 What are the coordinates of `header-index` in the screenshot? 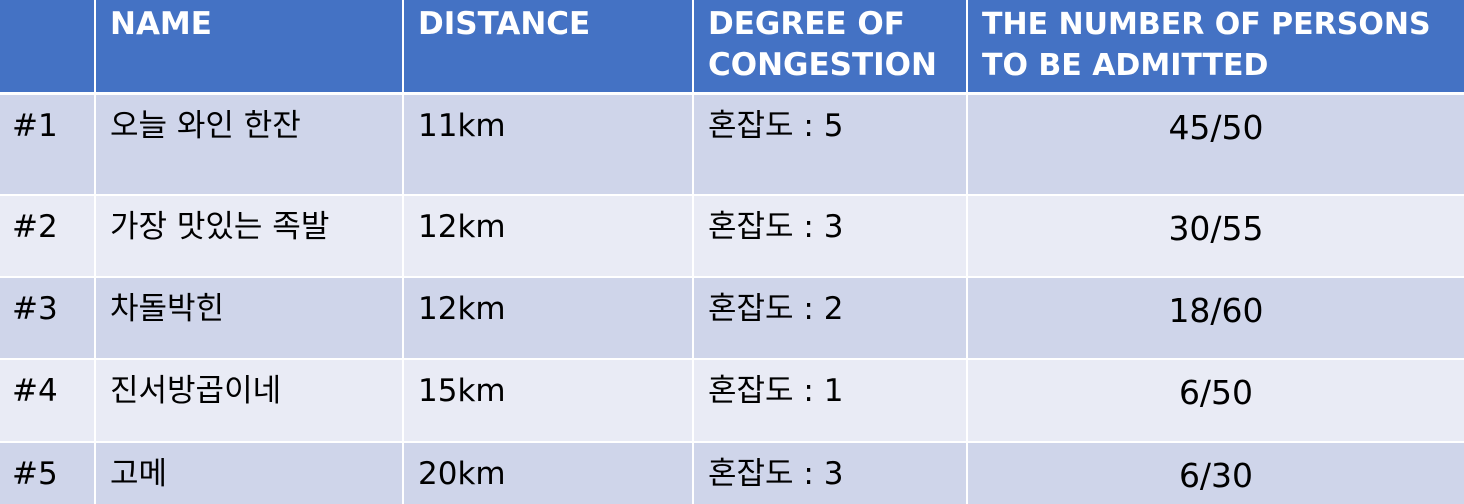 It's located at (48, 46).